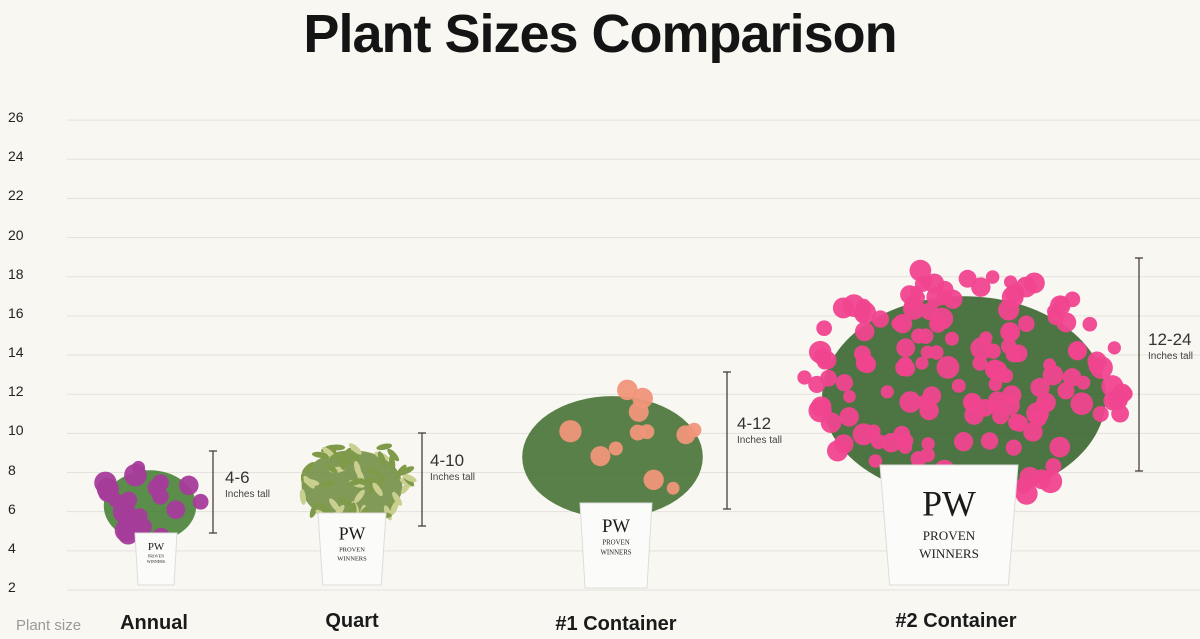 This screenshot has width=1200, height=639. I want to click on page-title: Plant Sizes Comparison, so click(600, 34).